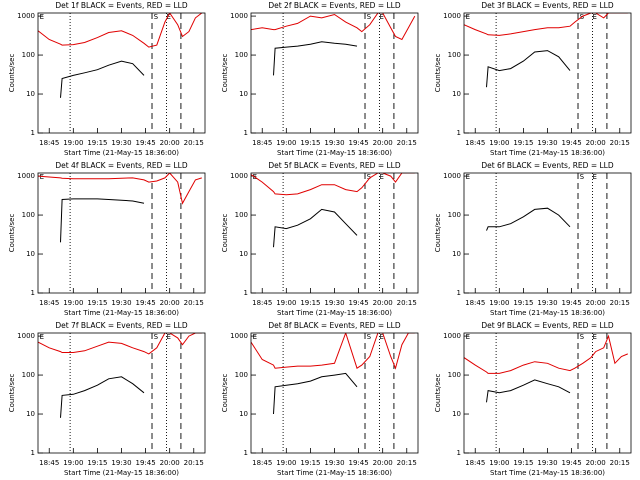 The height and width of the screenshot is (480, 640). What do you see at coordinates (121, 165) in the screenshot?
I see `chart-title: Det 4f BLACK = Events, RED = LLD` at bounding box center [121, 165].